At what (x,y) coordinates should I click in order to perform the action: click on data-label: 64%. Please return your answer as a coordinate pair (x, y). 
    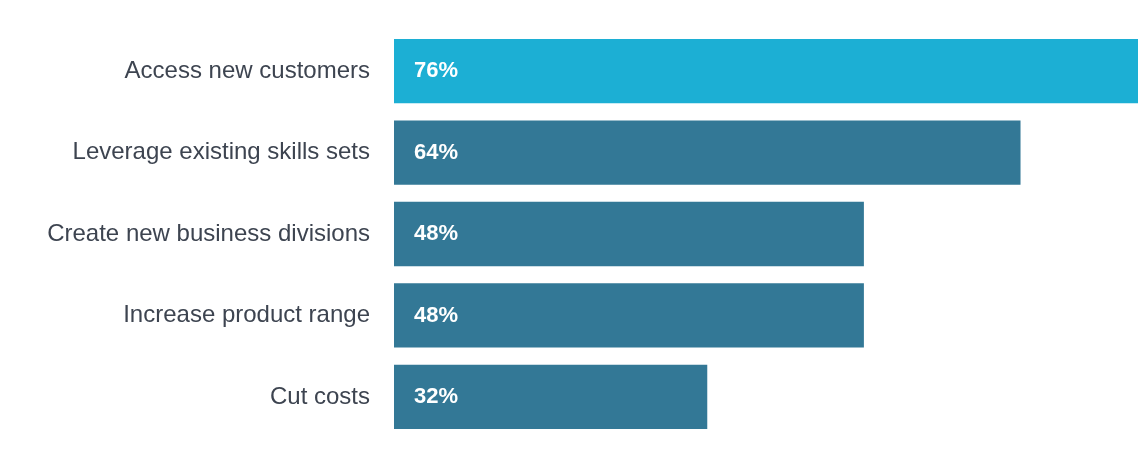
    Looking at the image, I should click on (436, 151).